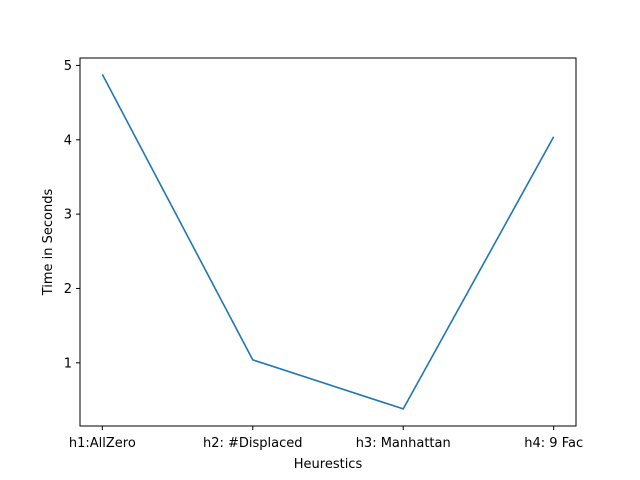 The height and width of the screenshot is (480, 640). Describe the element at coordinates (253, 443) in the screenshot. I see `x-tick-label-1: h2: #Displaced` at that location.